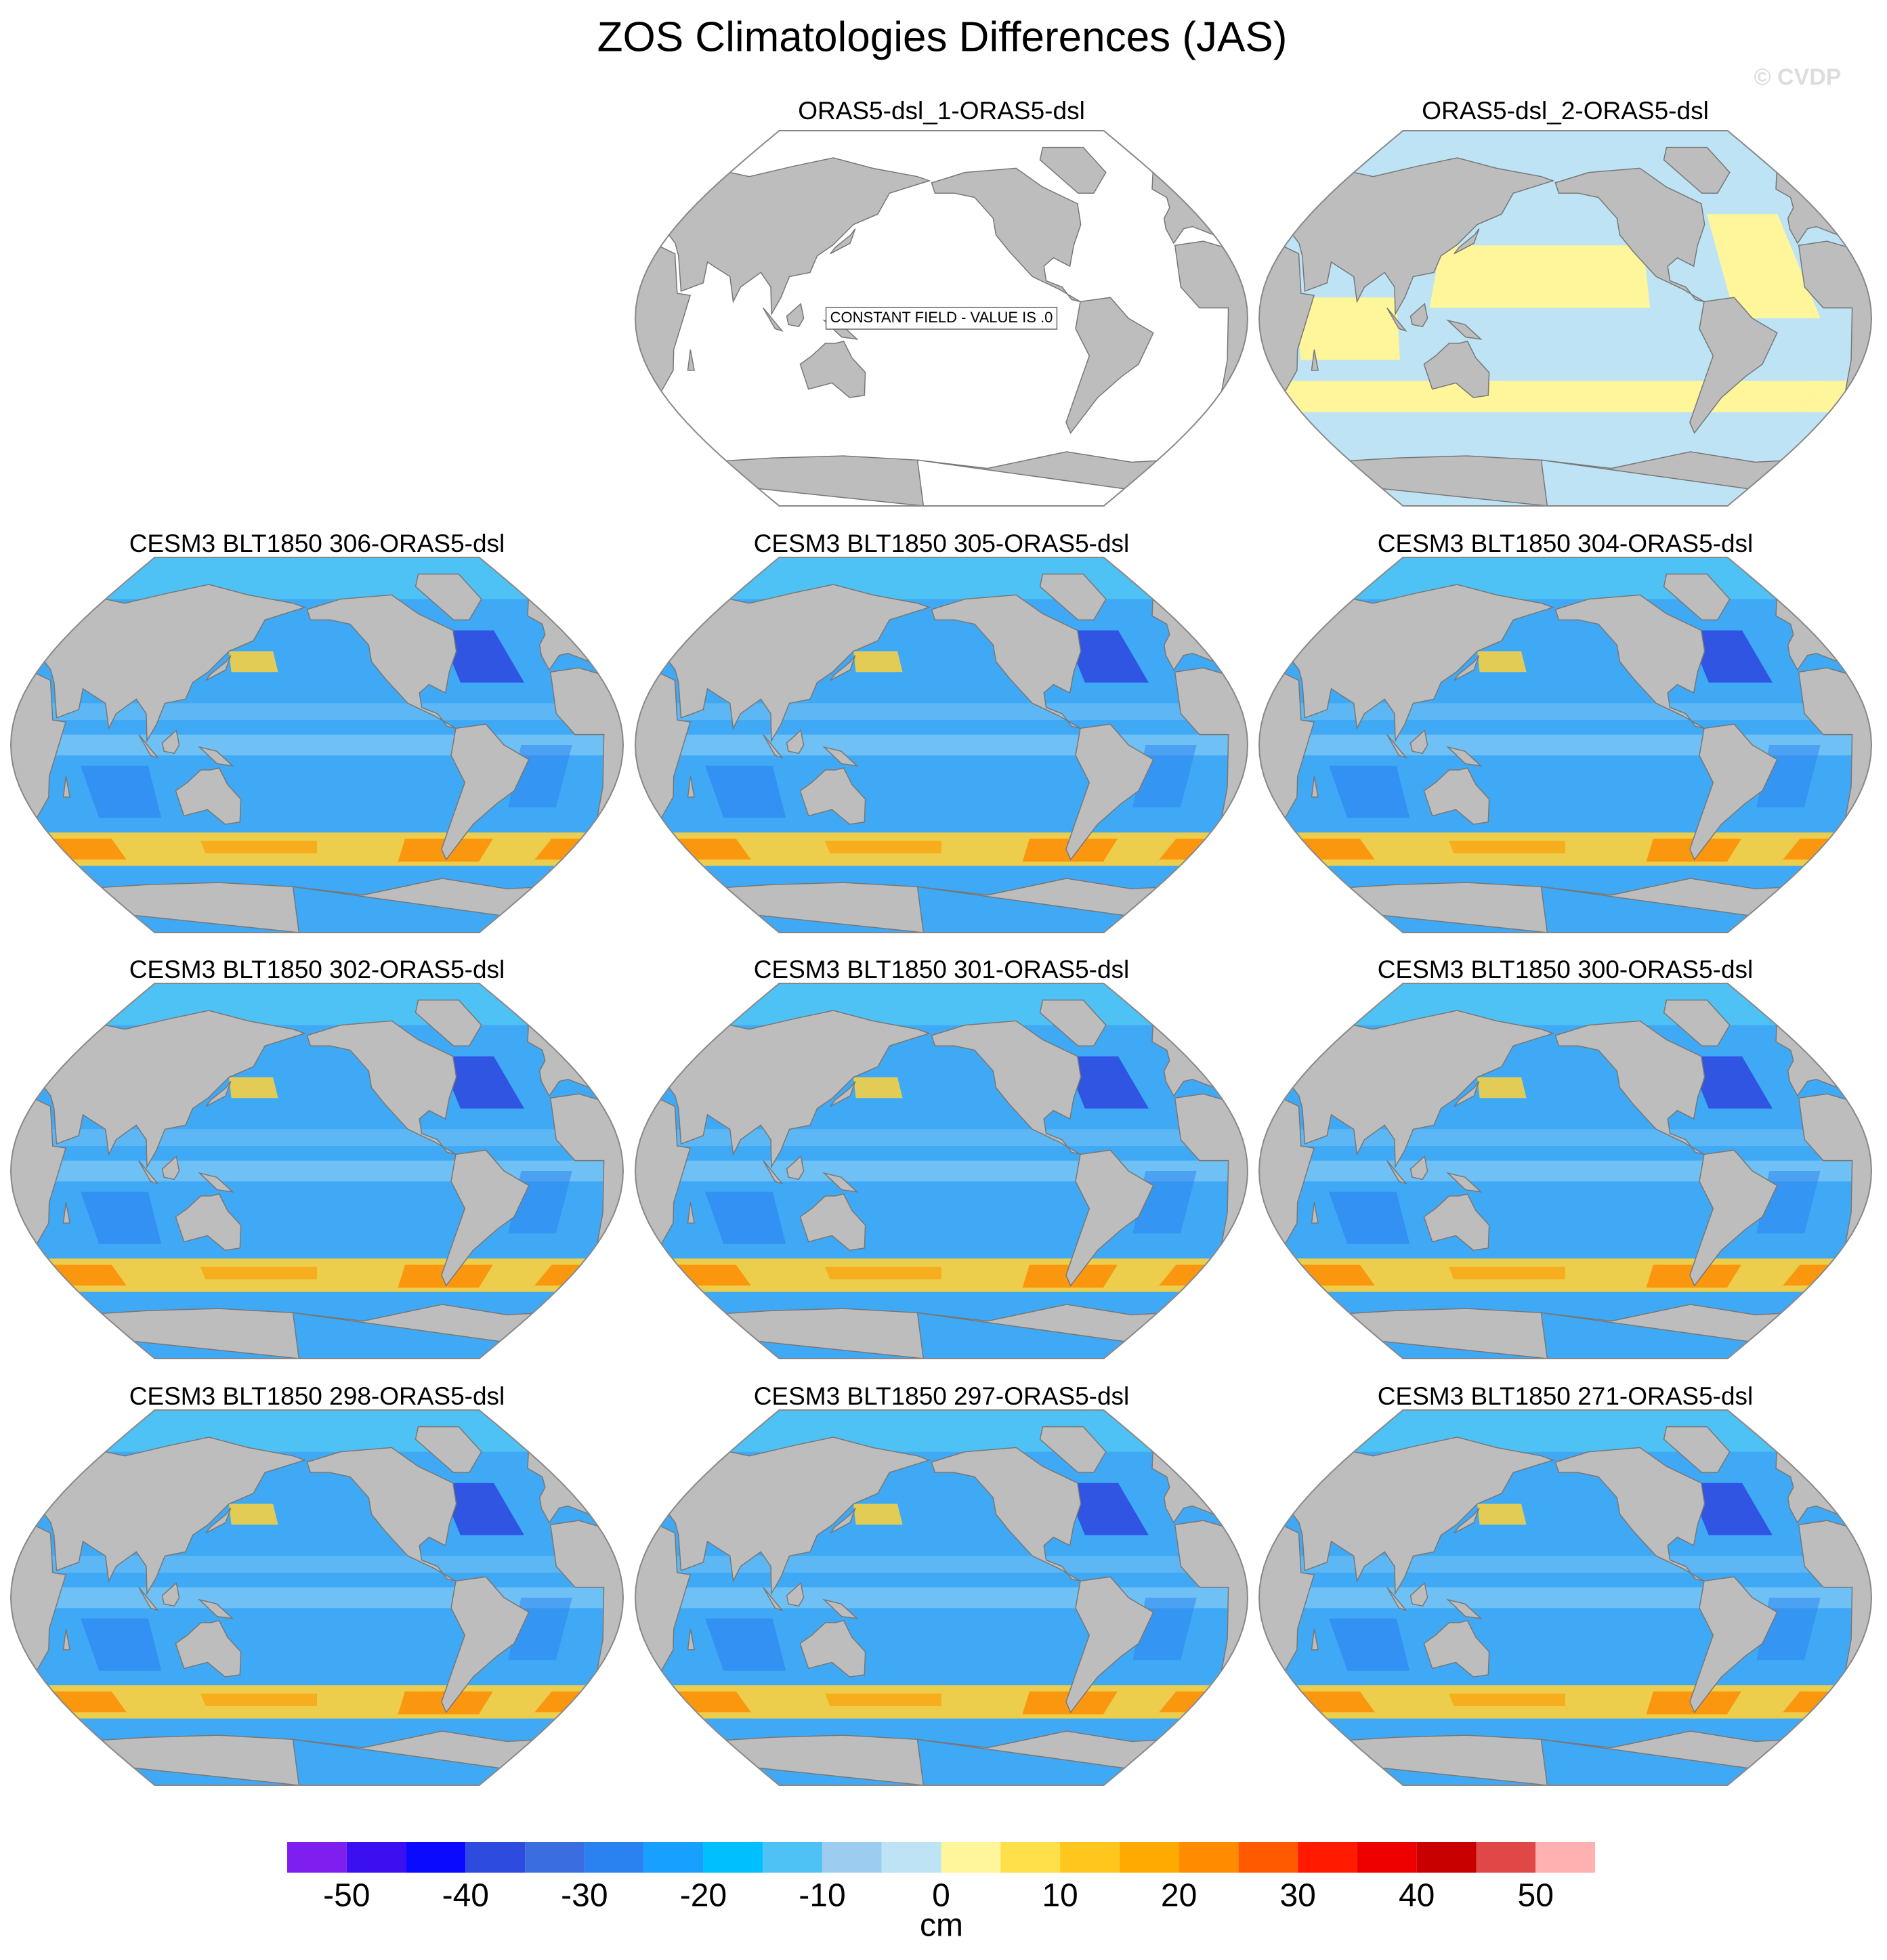 The image size is (1887, 1960). I want to click on annotation: CONSTANT FIELD - VALUE IS .0, so click(942, 317).